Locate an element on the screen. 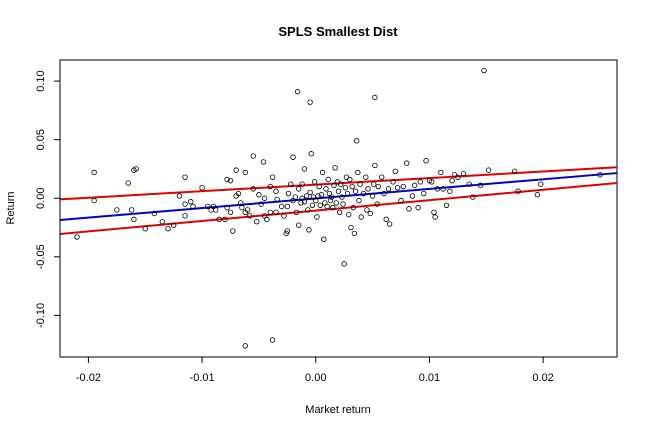 Image resolution: width=648 pixels, height=432 pixels. chart-title: SPLS Smallest Dist is located at coordinates (338, 31).